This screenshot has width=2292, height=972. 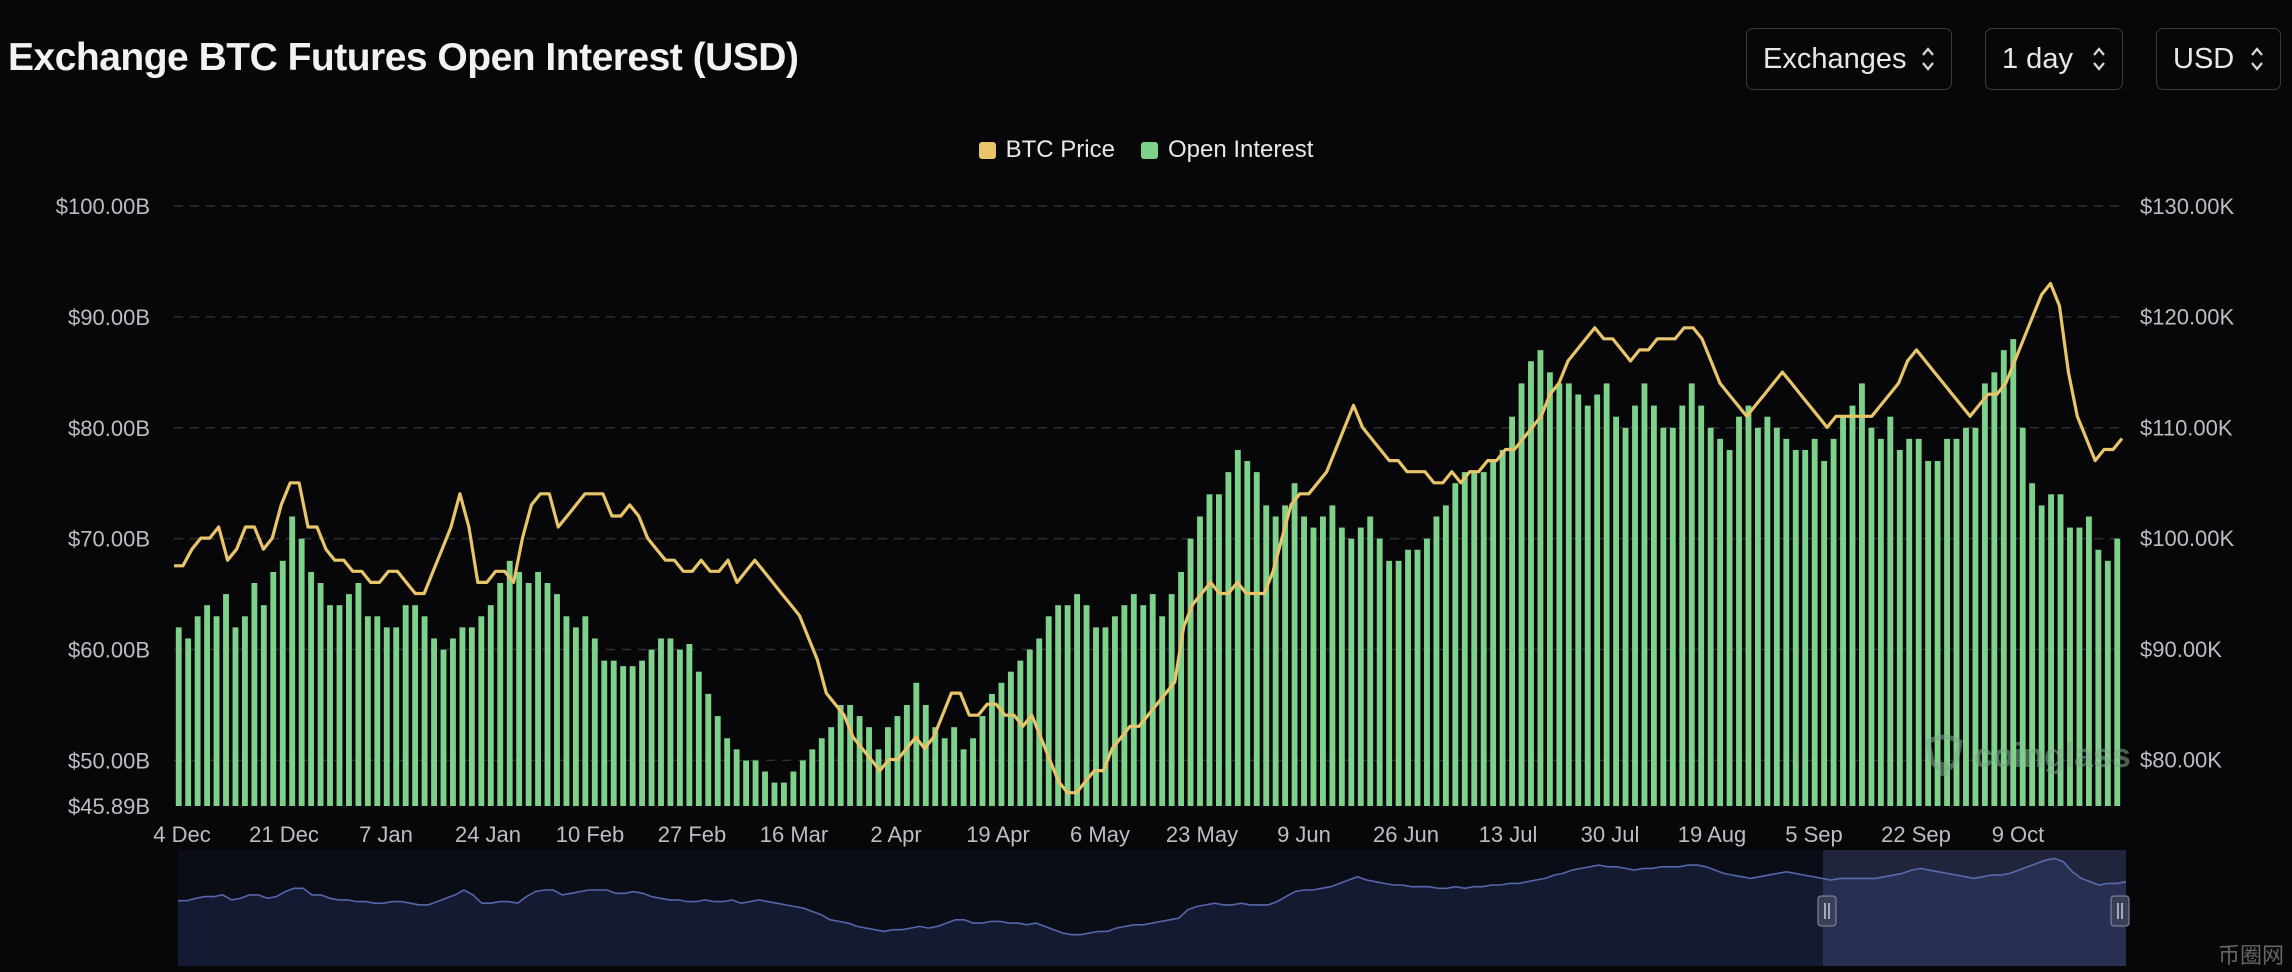 What do you see at coordinates (1152, 912) in the screenshot?
I see `navigator-area` at bounding box center [1152, 912].